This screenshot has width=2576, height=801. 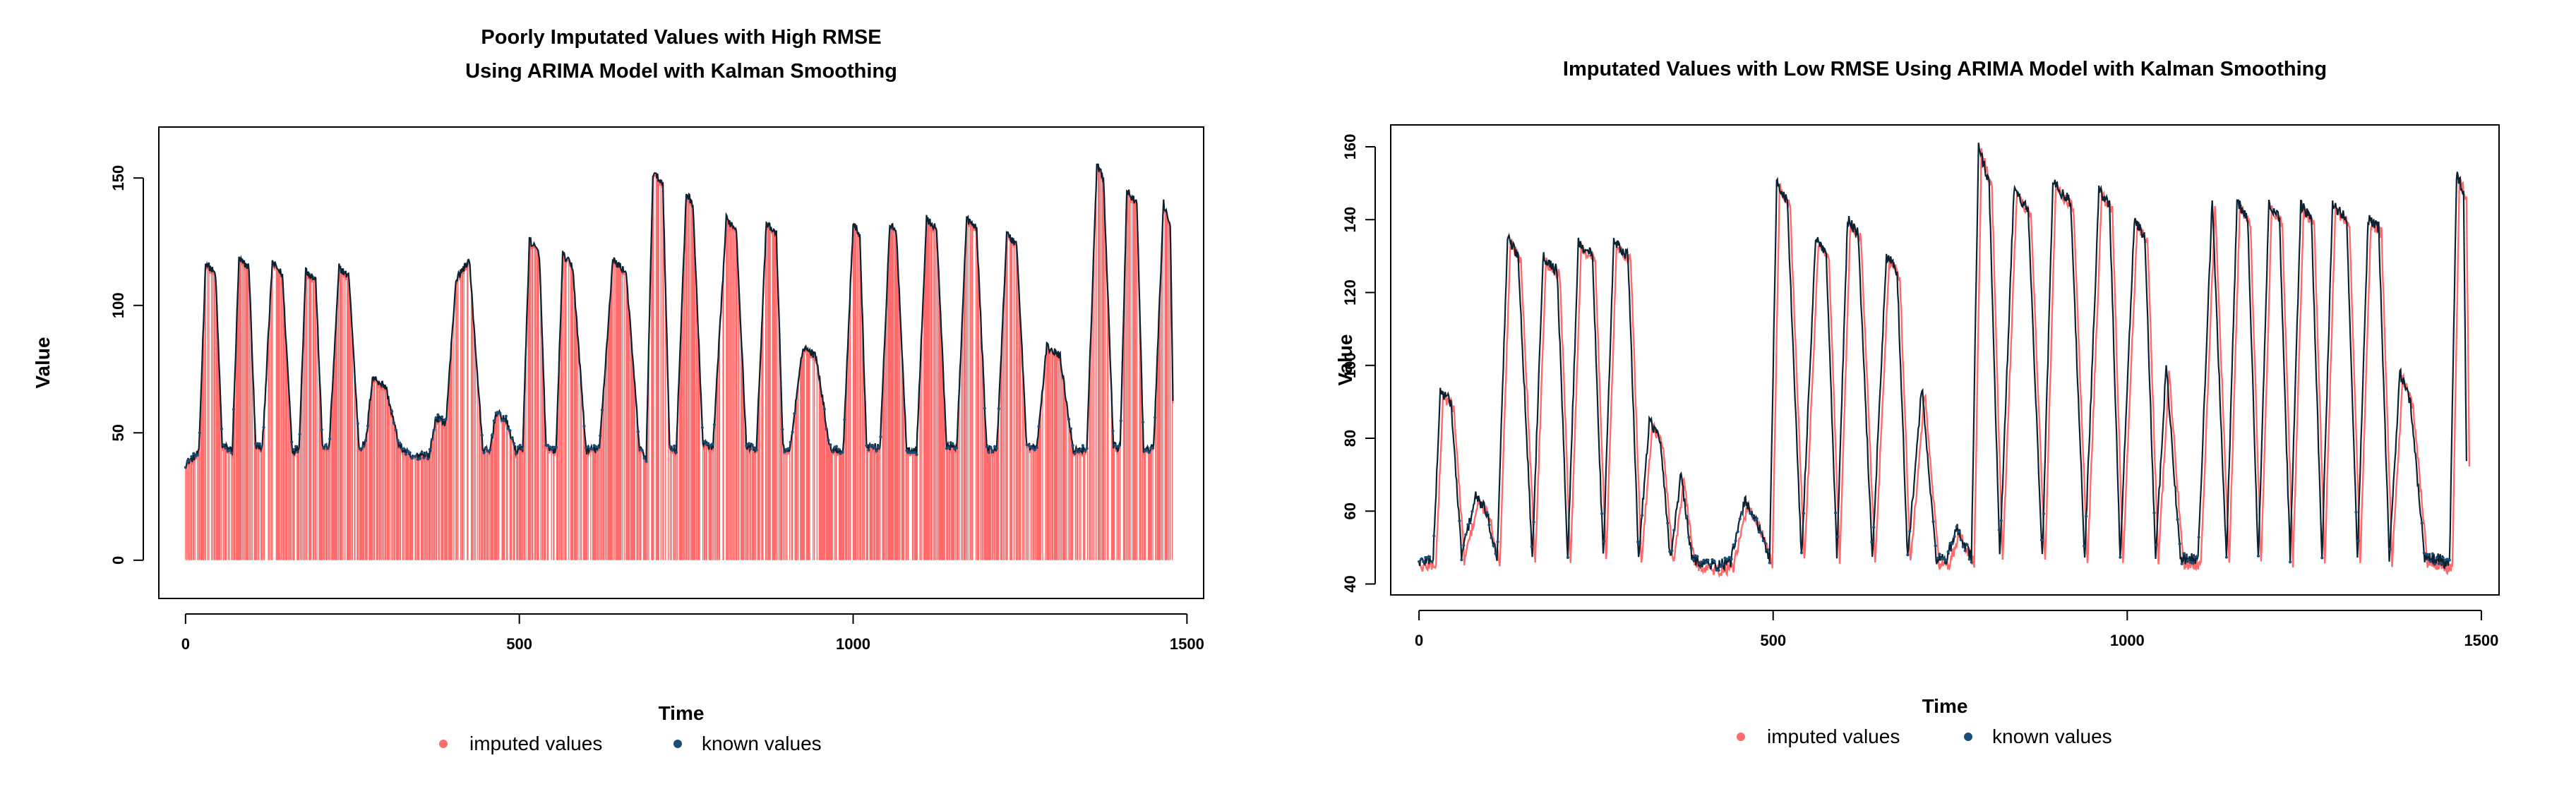 I want to click on left-chart-title: Poorly Imputated Values with High RMSE, so click(x=681, y=37).